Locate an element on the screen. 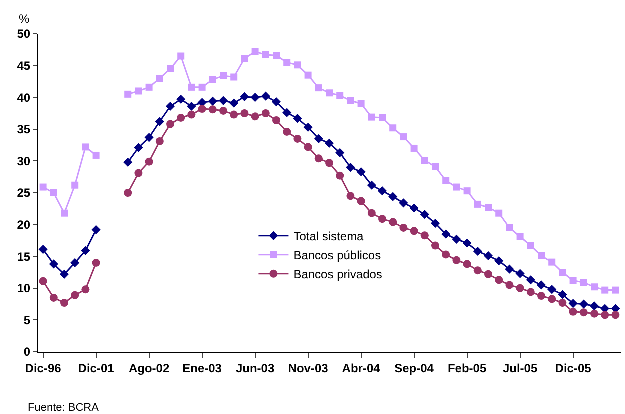 This screenshot has width=625, height=414. x-tick-label: Jul-05 is located at coordinates (520, 368).